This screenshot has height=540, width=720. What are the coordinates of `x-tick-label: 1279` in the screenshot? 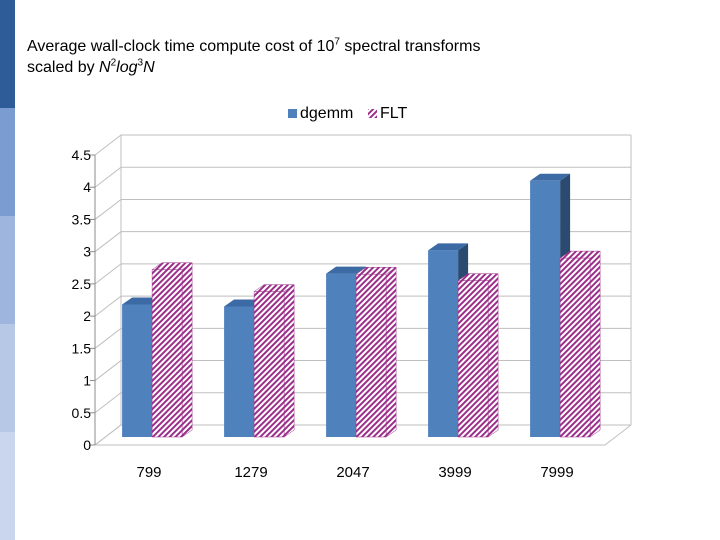 It's located at (250, 472).